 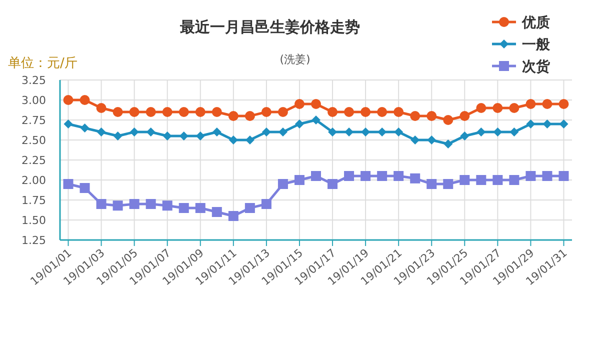 I want to click on y-tick-label: 2.50, so click(x=34, y=140).